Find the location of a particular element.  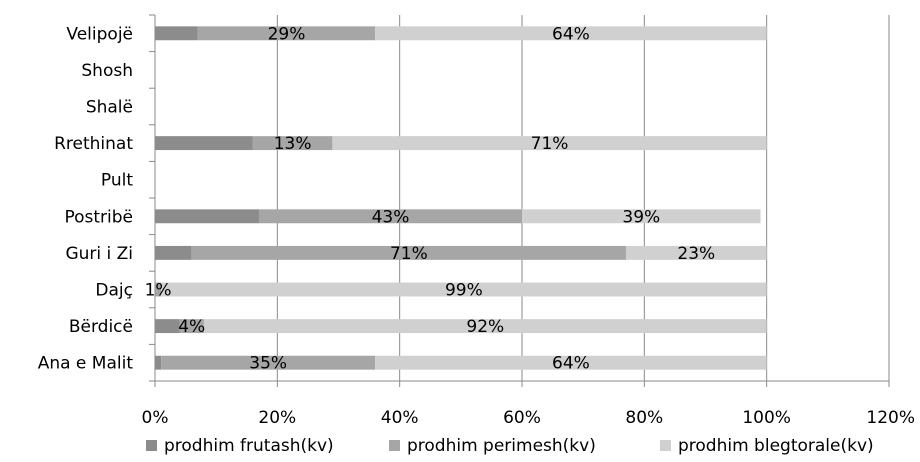

data-label: 92% is located at coordinates (485, 327).